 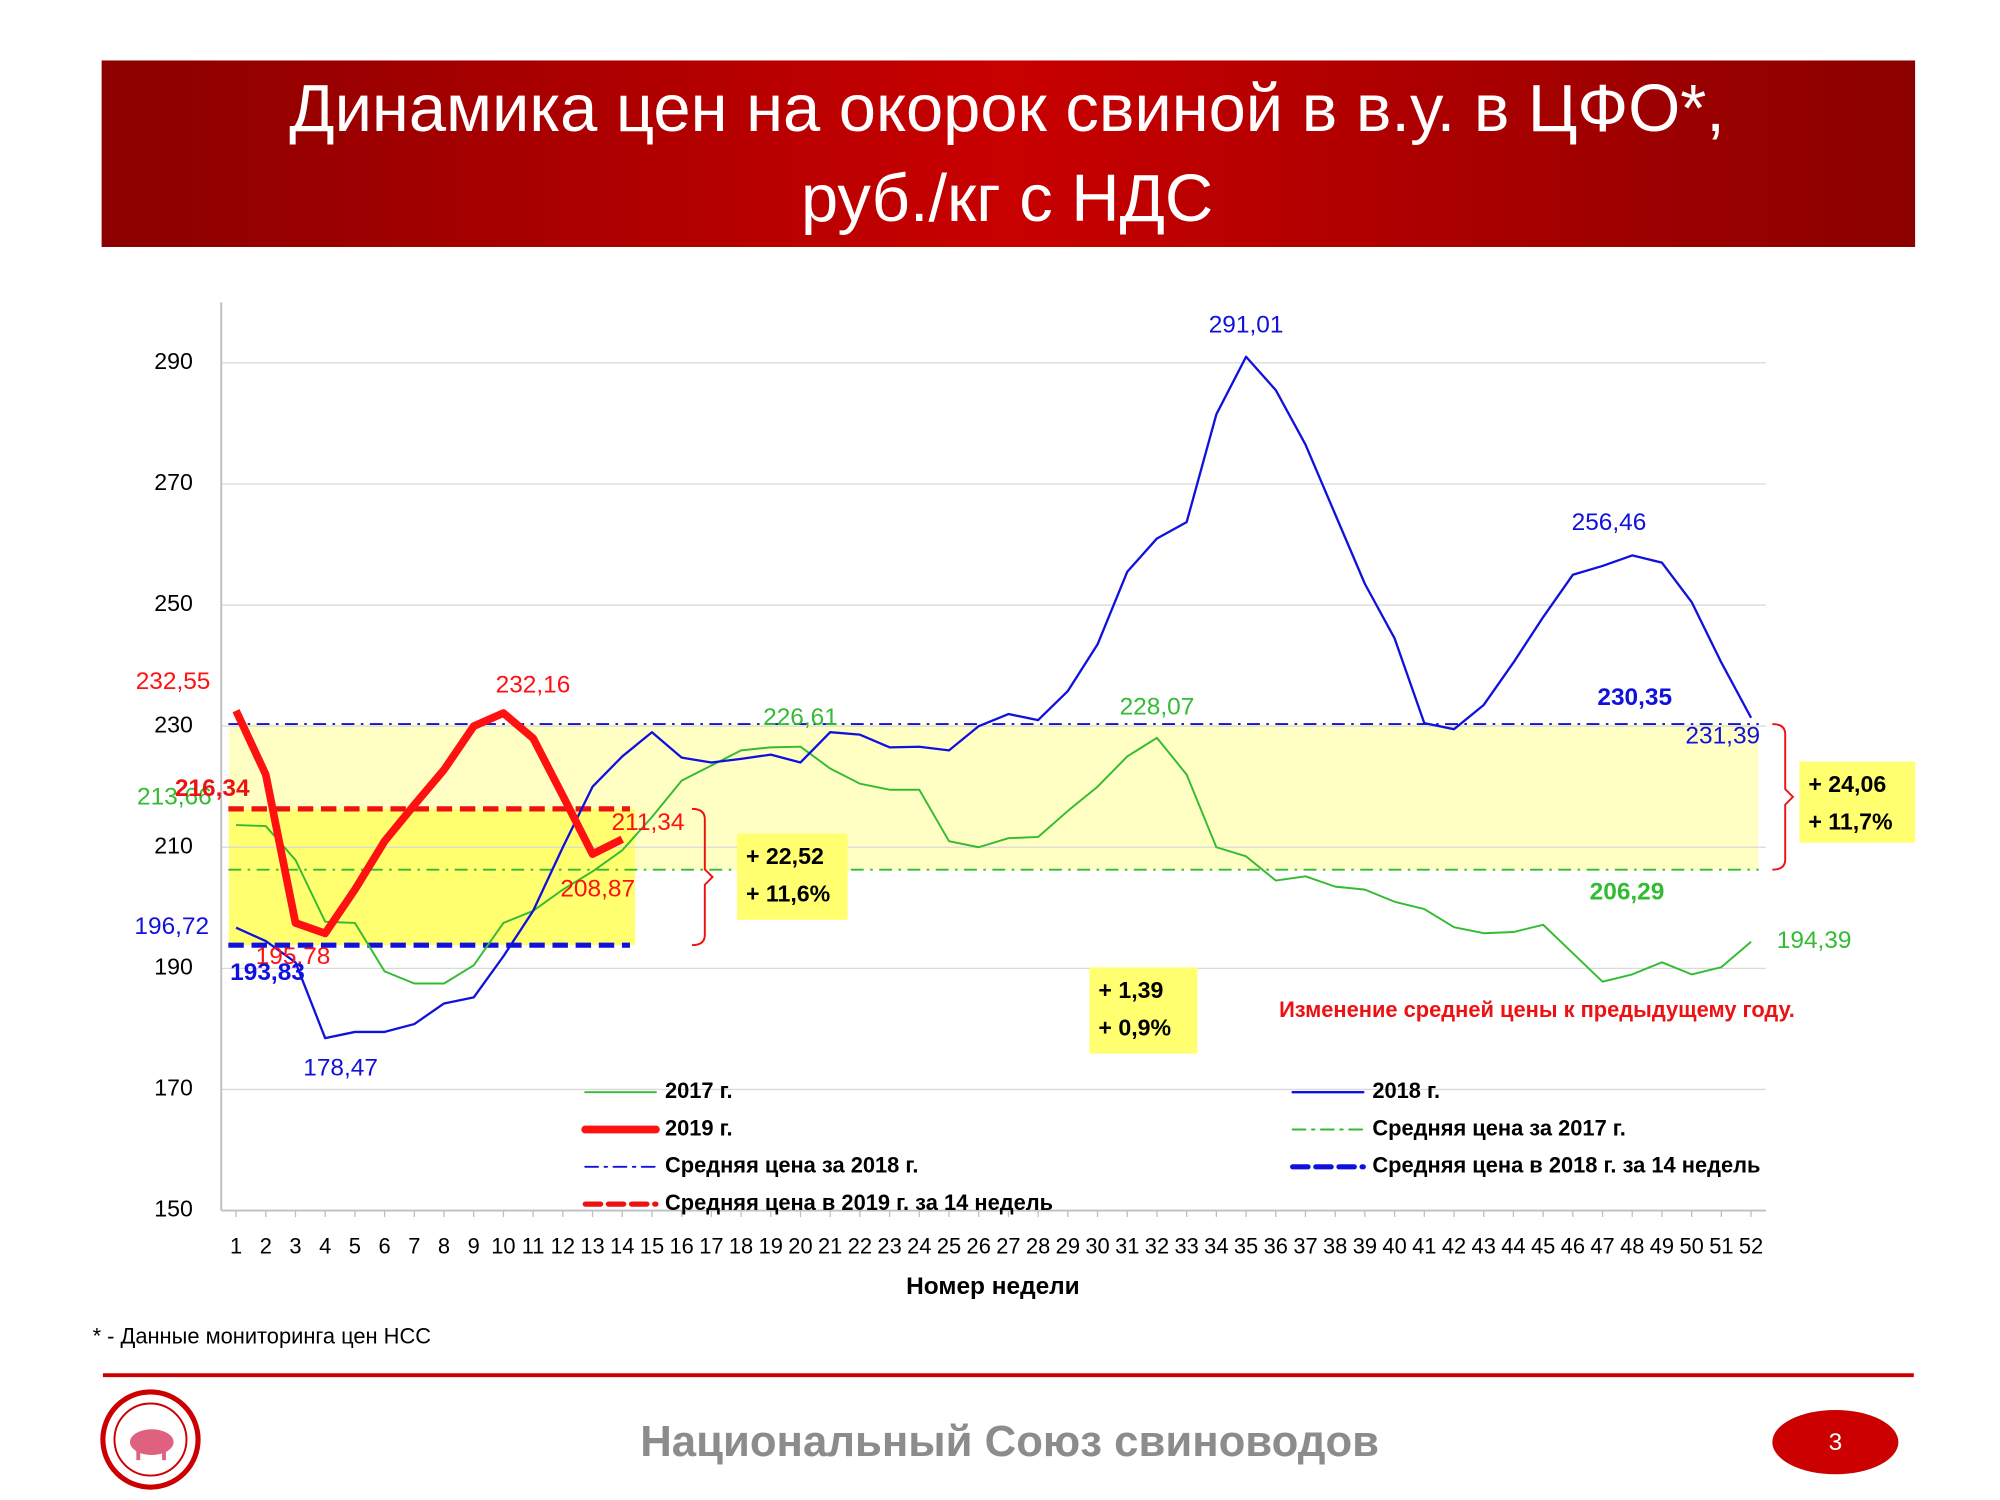 What do you see at coordinates (173, 966) in the screenshot?
I see `y-tick-label: 190` at bounding box center [173, 966].